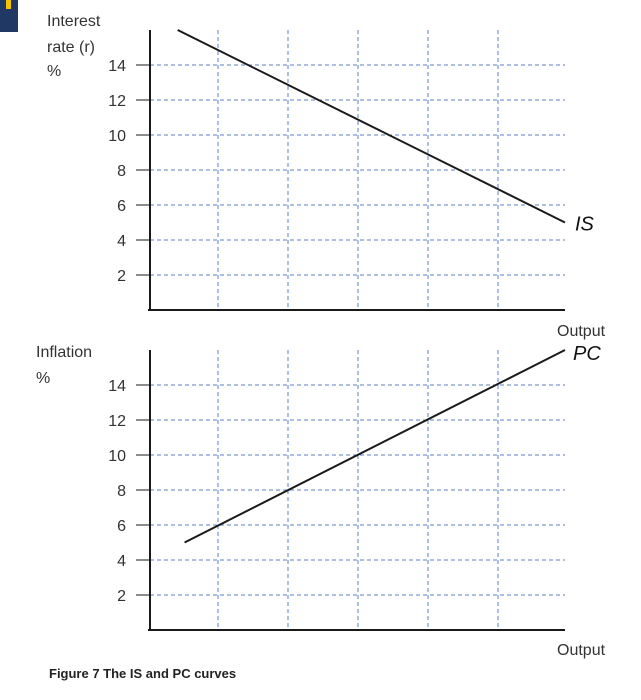 This screenshot has height=700, width=641. I want to click on is-xlabel: Output, so click(581, 331).